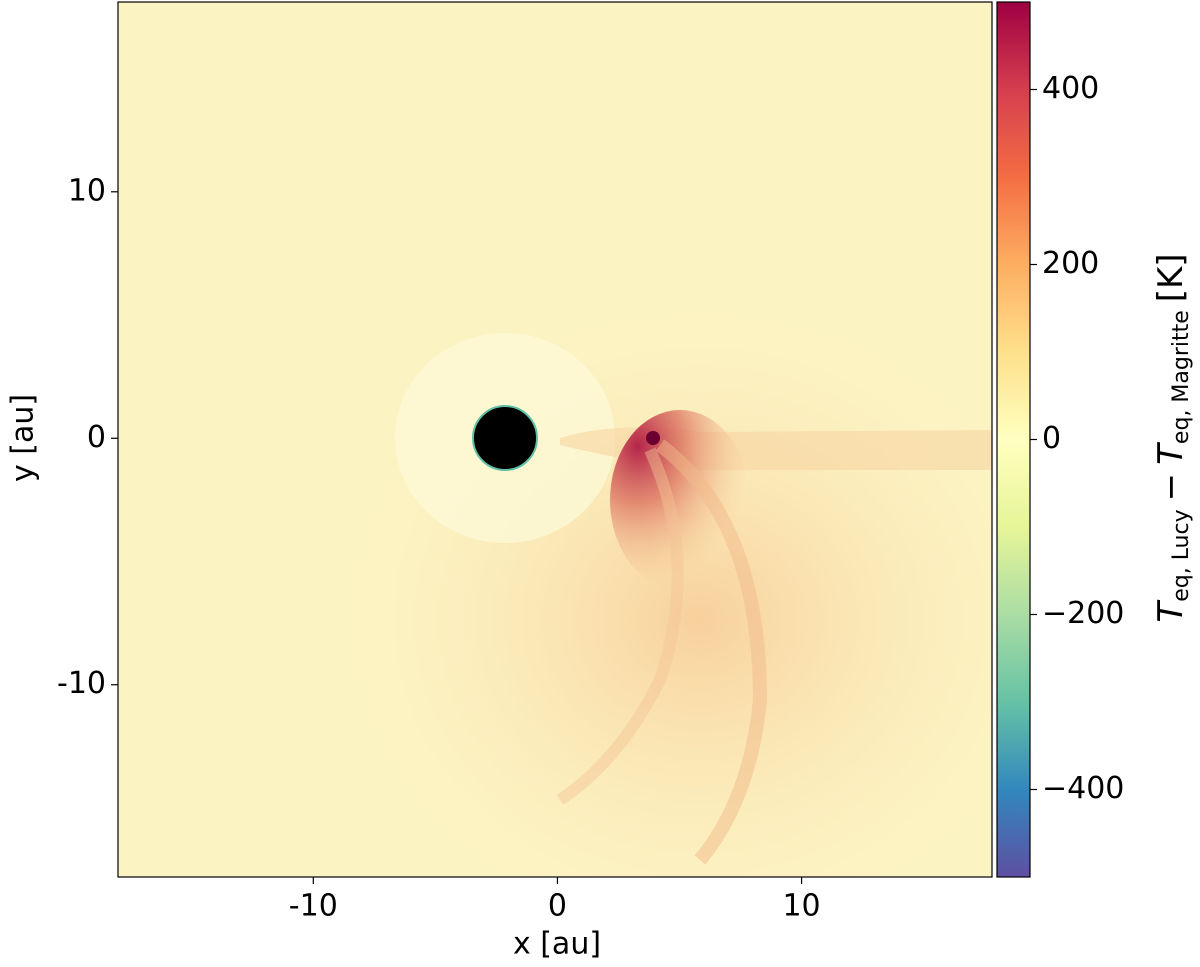 The height and width of the screenshot is (967, 1200). Describe the element at coordinates (1181, 555) in the screenshot. I see `subscript: eq, Lucy` at that location.